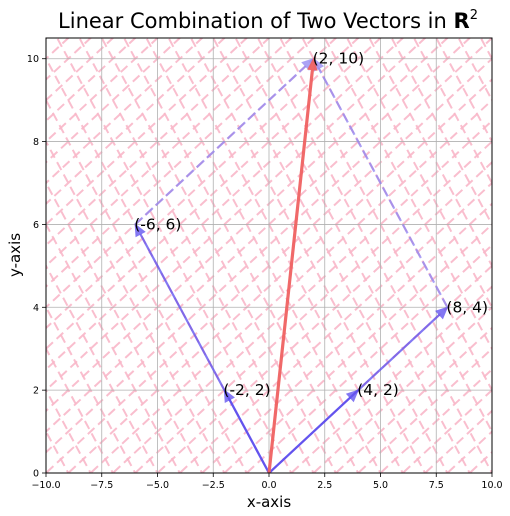 This screenshot has height=516, width=510. Describe the element at coordinates (380, 485) in the screenshot. I see `x-tick-label: 5.0` at that location.